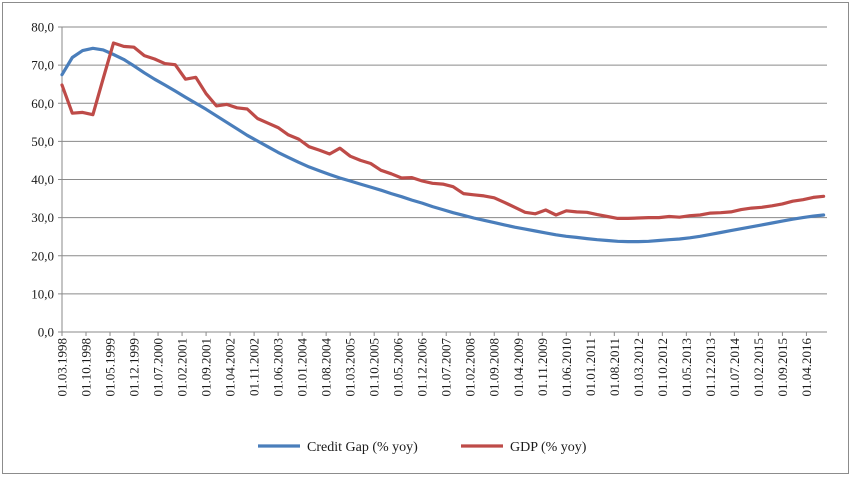 Image resolution: width=853 pixels, height=478 pixels. Describe the element at coordinates (614, 367) in the screenshot. I see `x-tick-label: 01.08.2011` at that location.